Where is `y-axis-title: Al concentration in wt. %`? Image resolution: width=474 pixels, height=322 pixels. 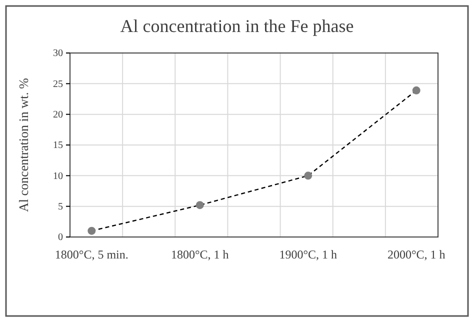 y-axis-title: Al concentration in wt. % is located at coordinates (23, 145).